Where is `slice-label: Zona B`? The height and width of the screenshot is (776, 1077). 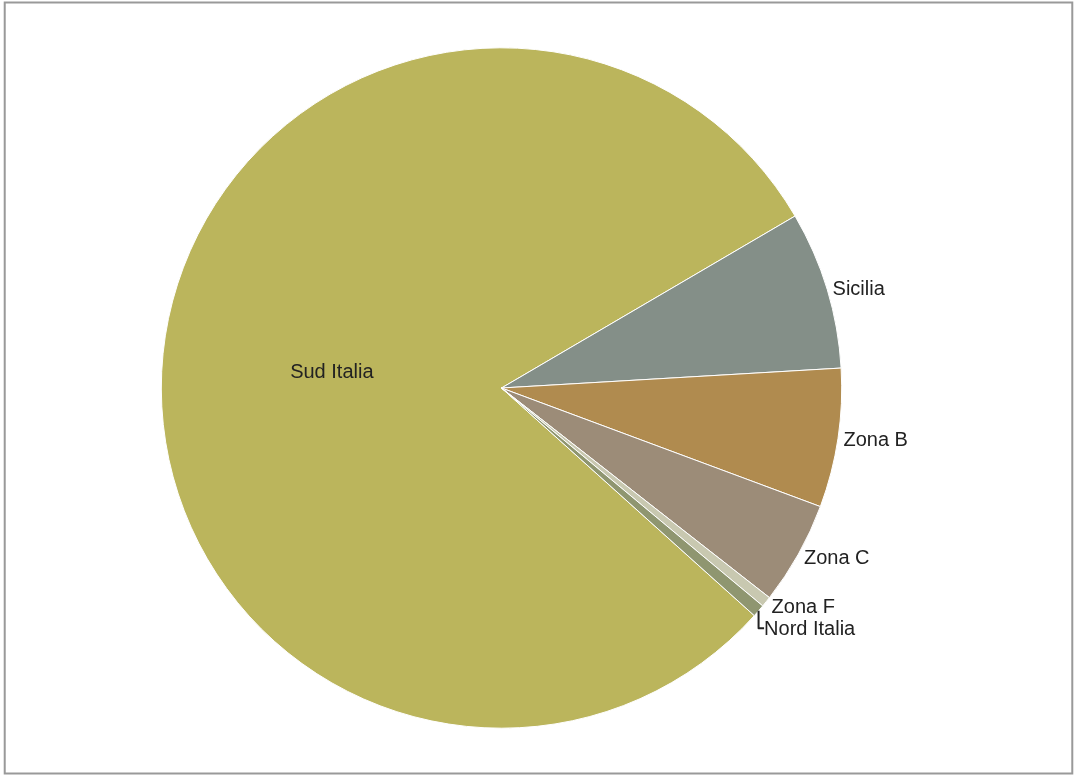
slice-label: Zona B is located at coordinates (875, 438).